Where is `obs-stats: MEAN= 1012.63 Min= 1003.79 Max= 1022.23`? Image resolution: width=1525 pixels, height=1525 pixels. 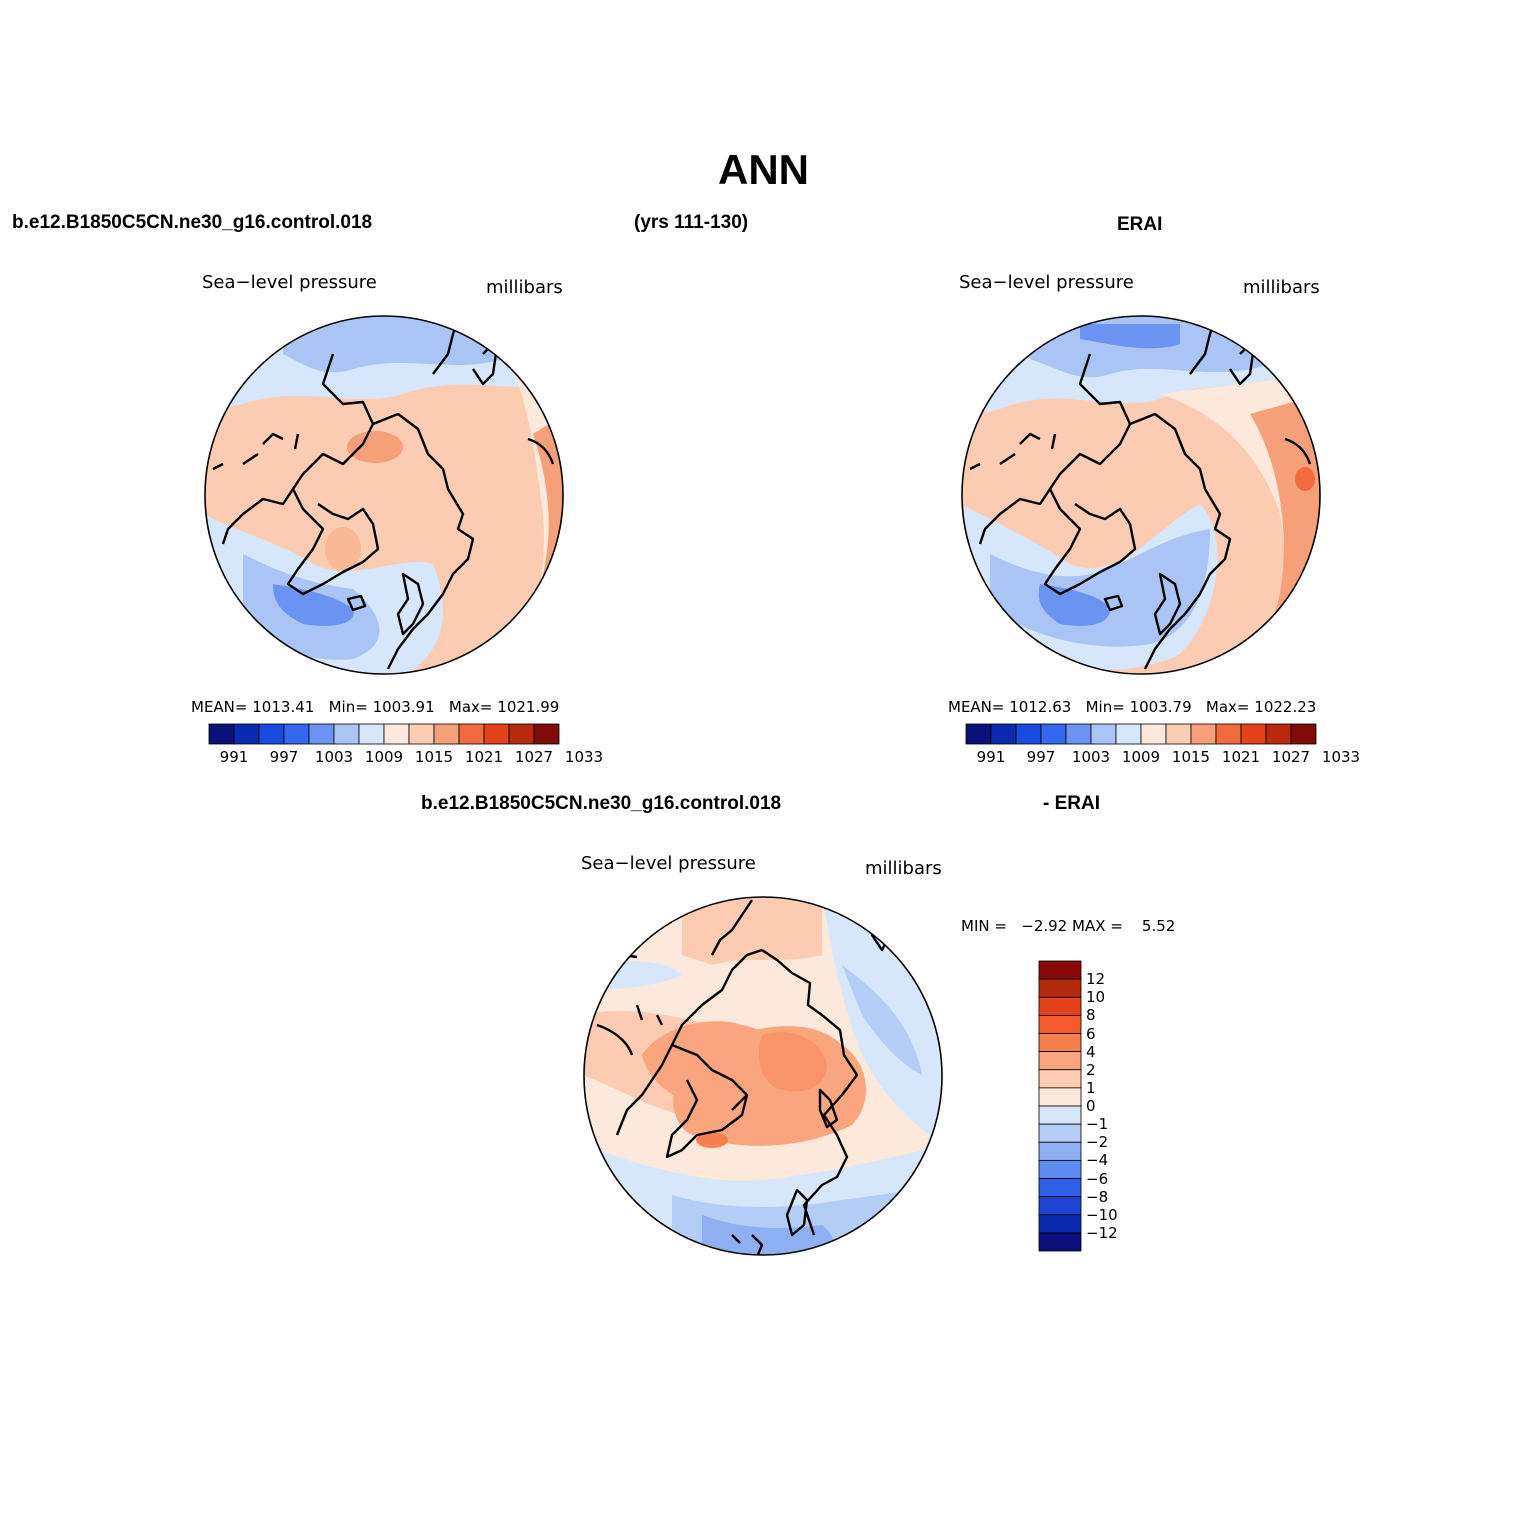 obs-stats: MEAN= 1012.63 Min= 1003.79 Max= 1022.23 is located at coordinates (1132, 707).